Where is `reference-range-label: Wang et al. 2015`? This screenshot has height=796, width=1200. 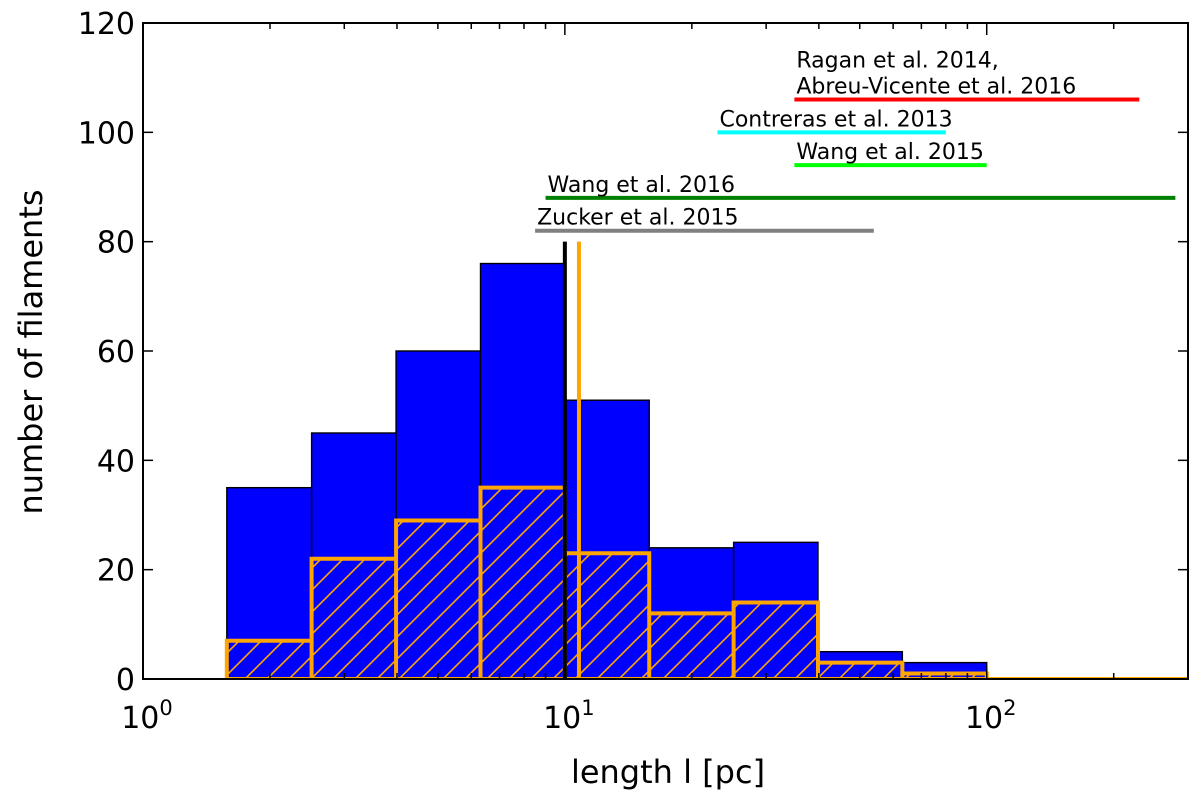 reference-range-label: Wang et al. 2015 is located at coordinates (889, 152).